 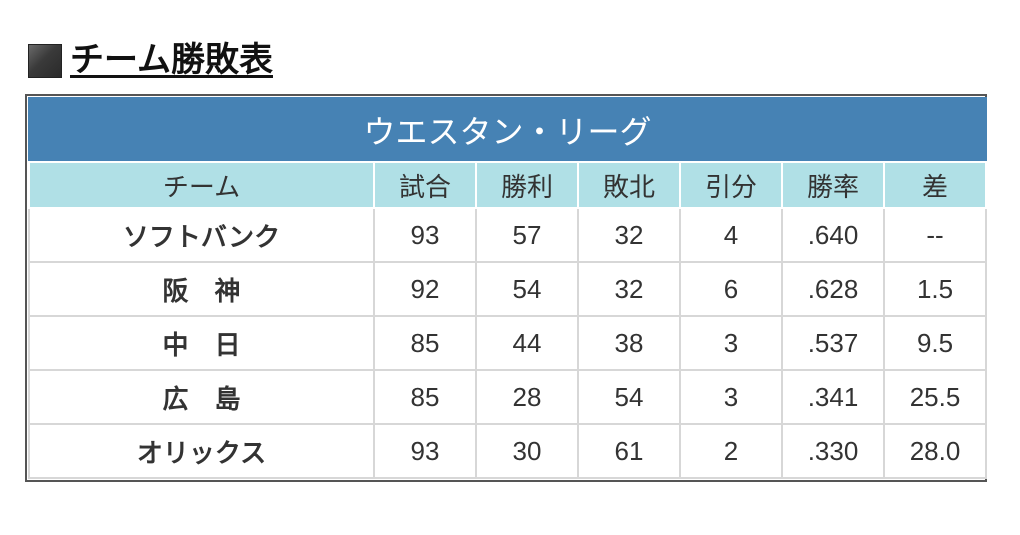 What do you see at coordinates (201, 235) in the screenshot?
I see `team-name: ソフトバンク` at bounding box center [201, 235].